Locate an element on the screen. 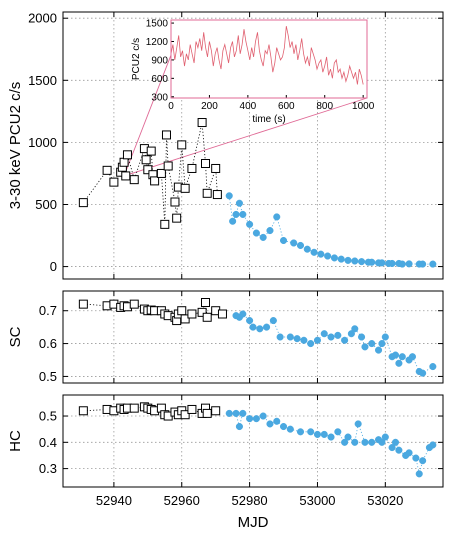 The height and width of the screenshot is (536, 463). tick-label-y-0.7: 0.7 is located at coordinates (48, 310).